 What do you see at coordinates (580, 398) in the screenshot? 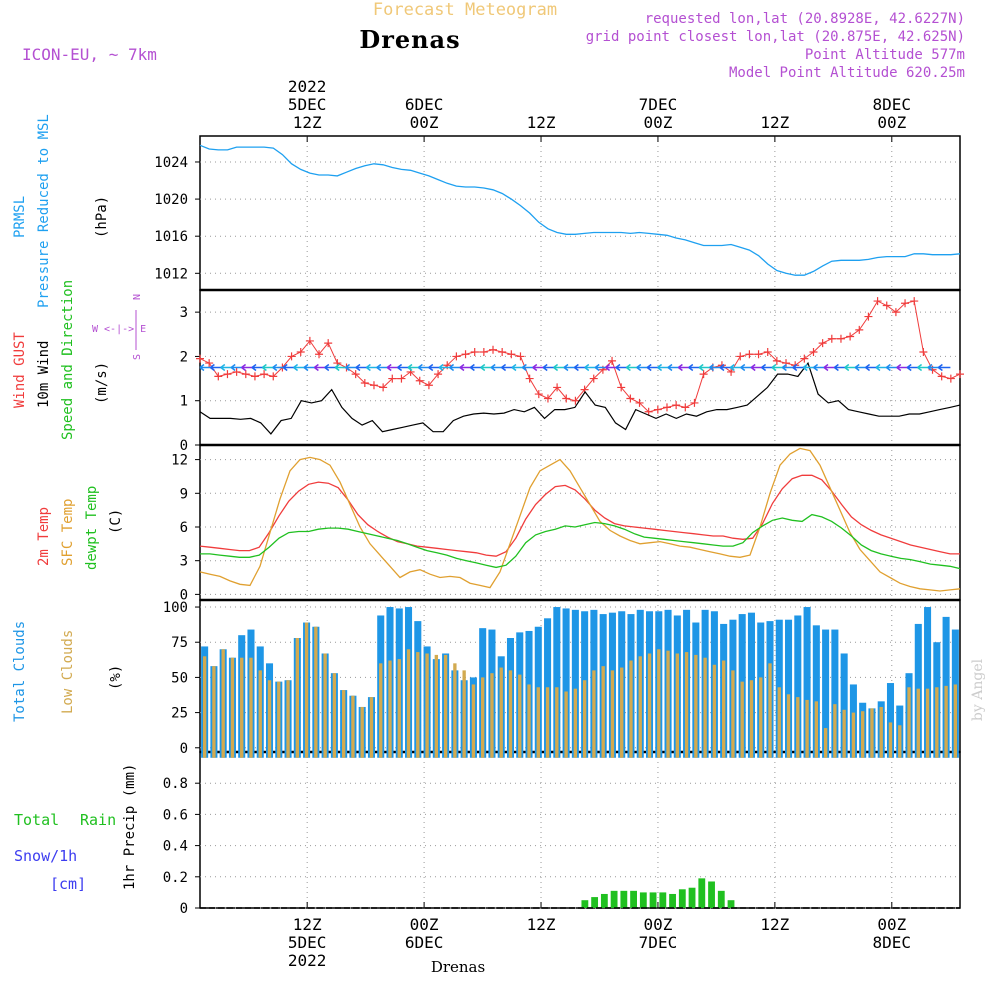
I see `wind-10m-line` at bounding box center [580, 398].